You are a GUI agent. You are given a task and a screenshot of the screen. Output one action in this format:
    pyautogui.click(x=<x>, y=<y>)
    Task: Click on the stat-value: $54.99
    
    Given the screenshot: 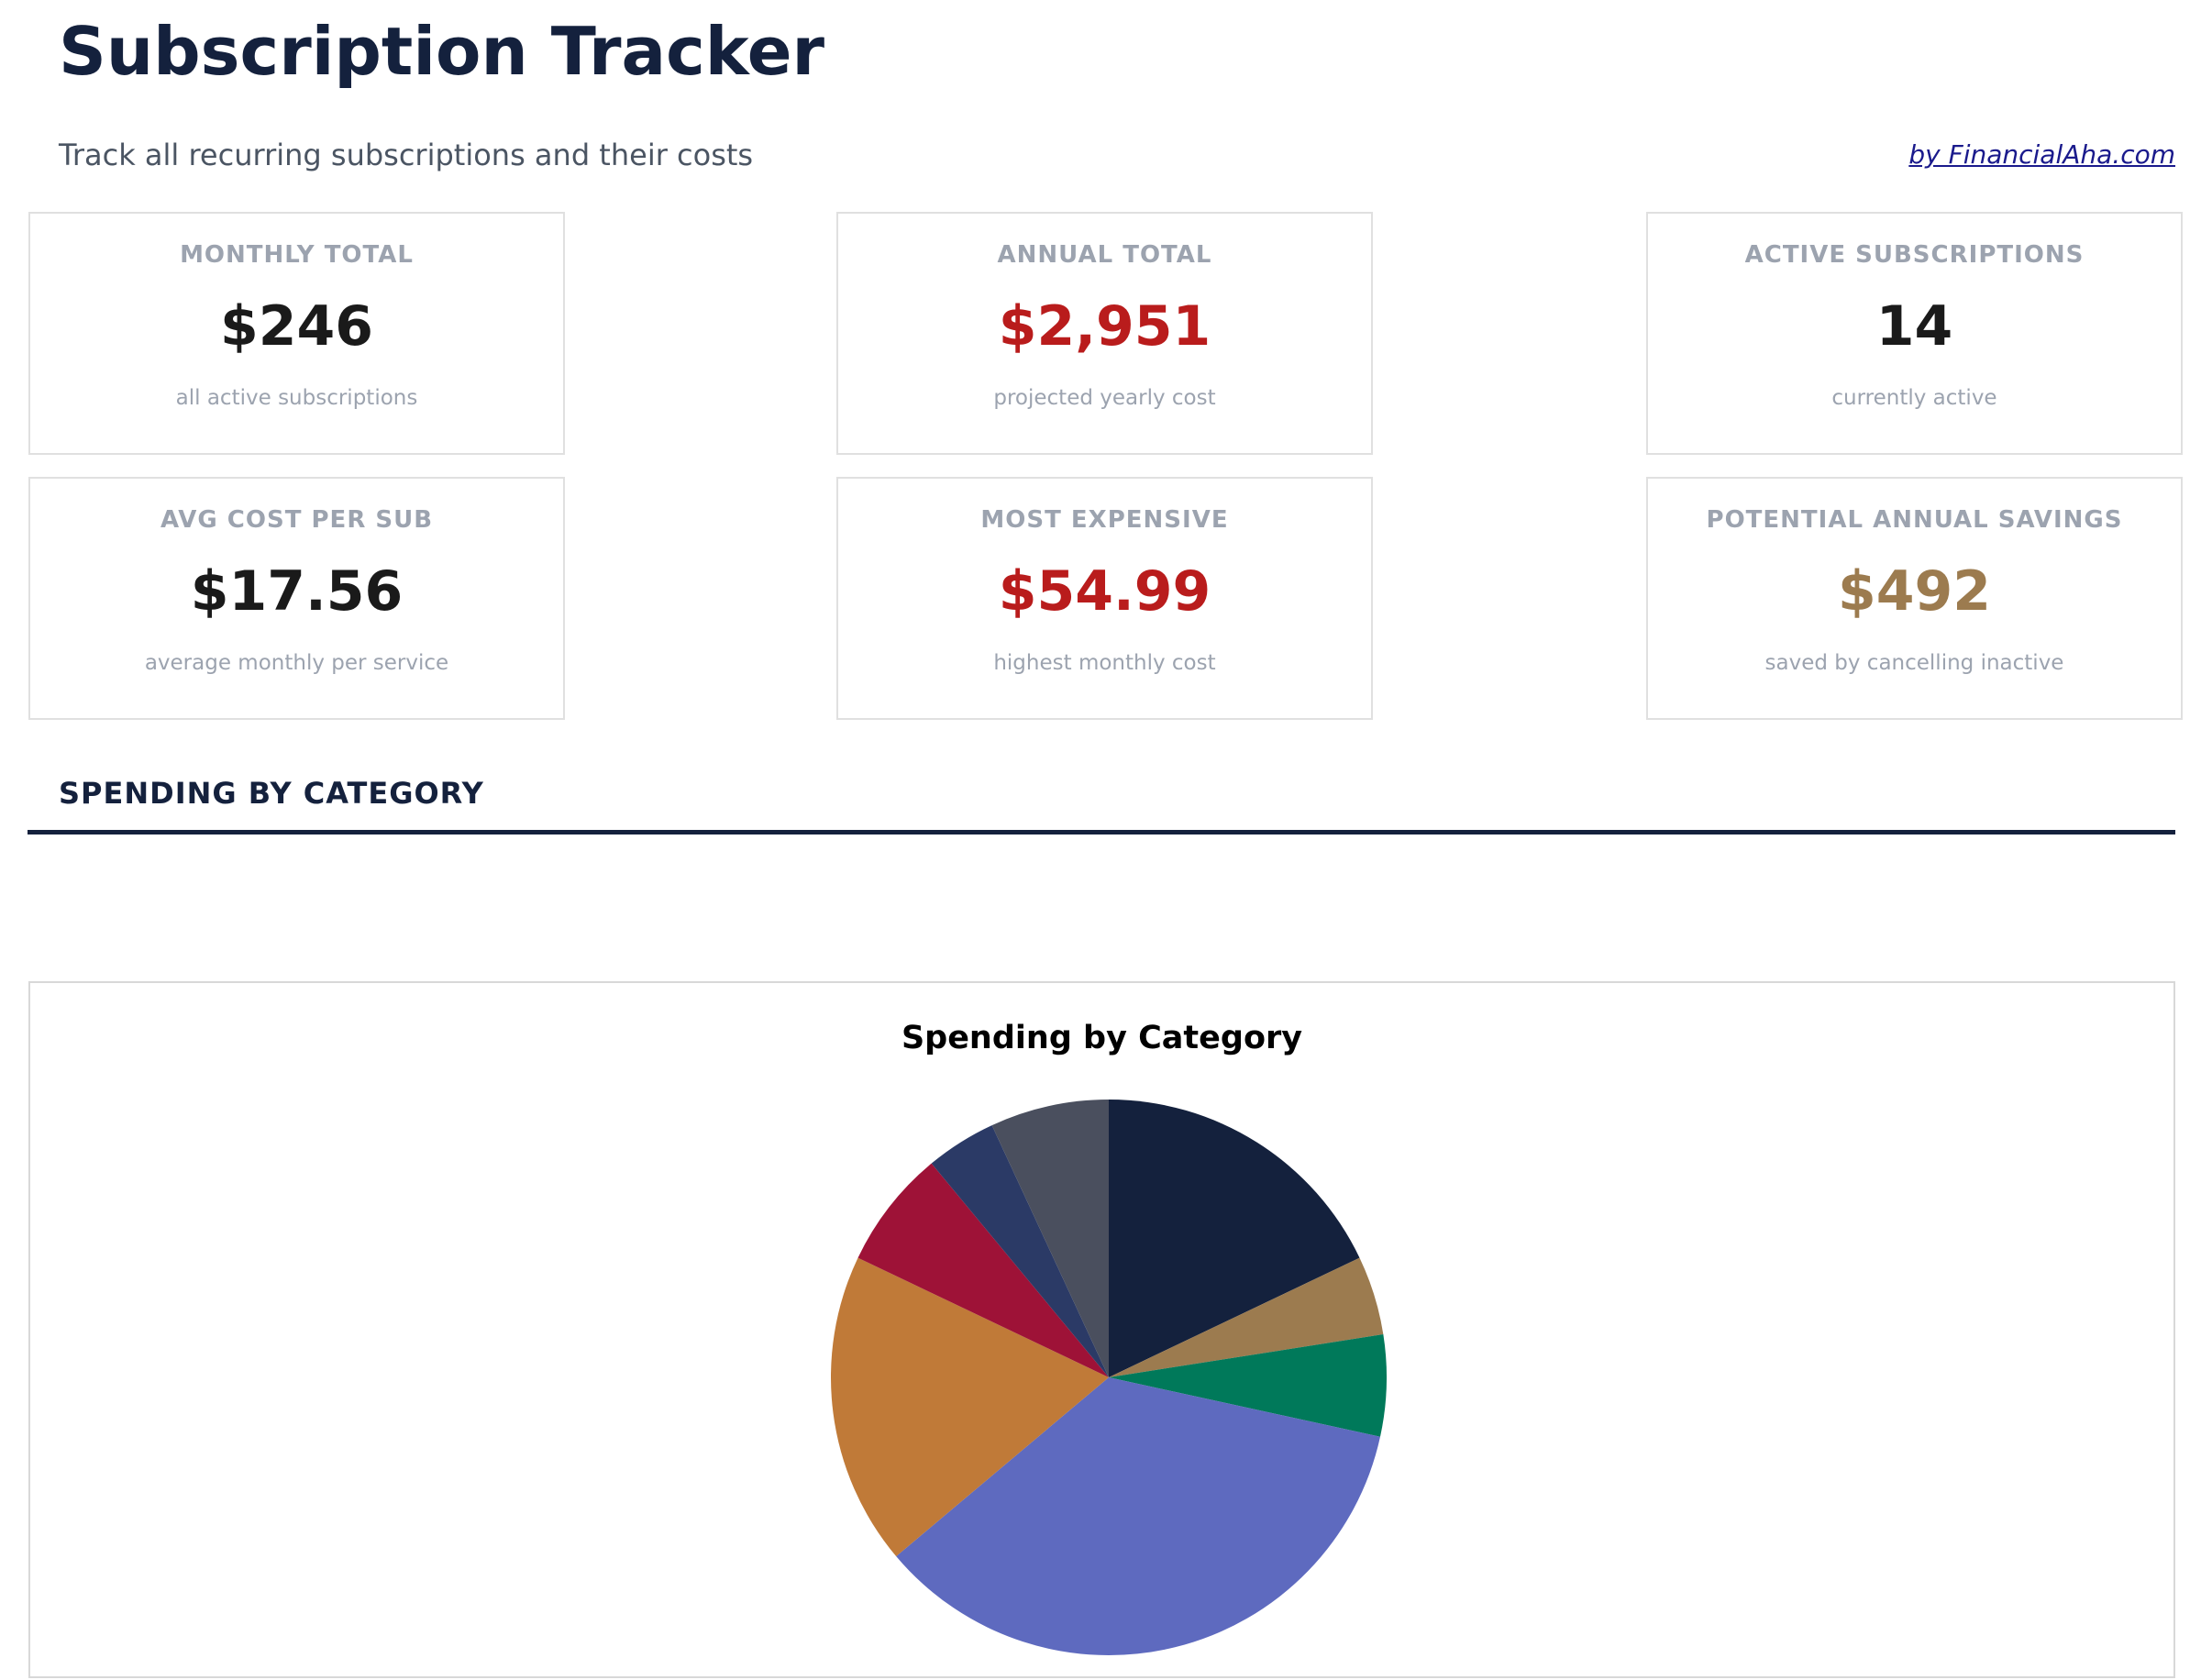 What is the action you would take?
    pyautogui.click(x=1105, y=591)
    